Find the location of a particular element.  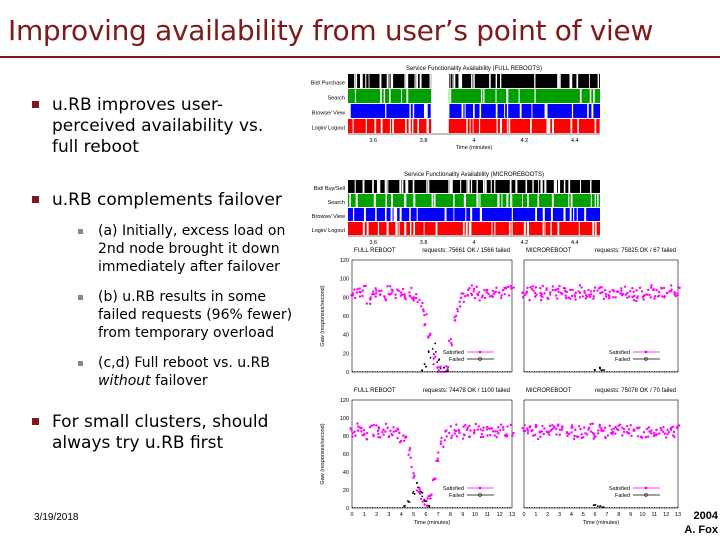

legend-failed-label: Failed is located at coordinates (456, 496).